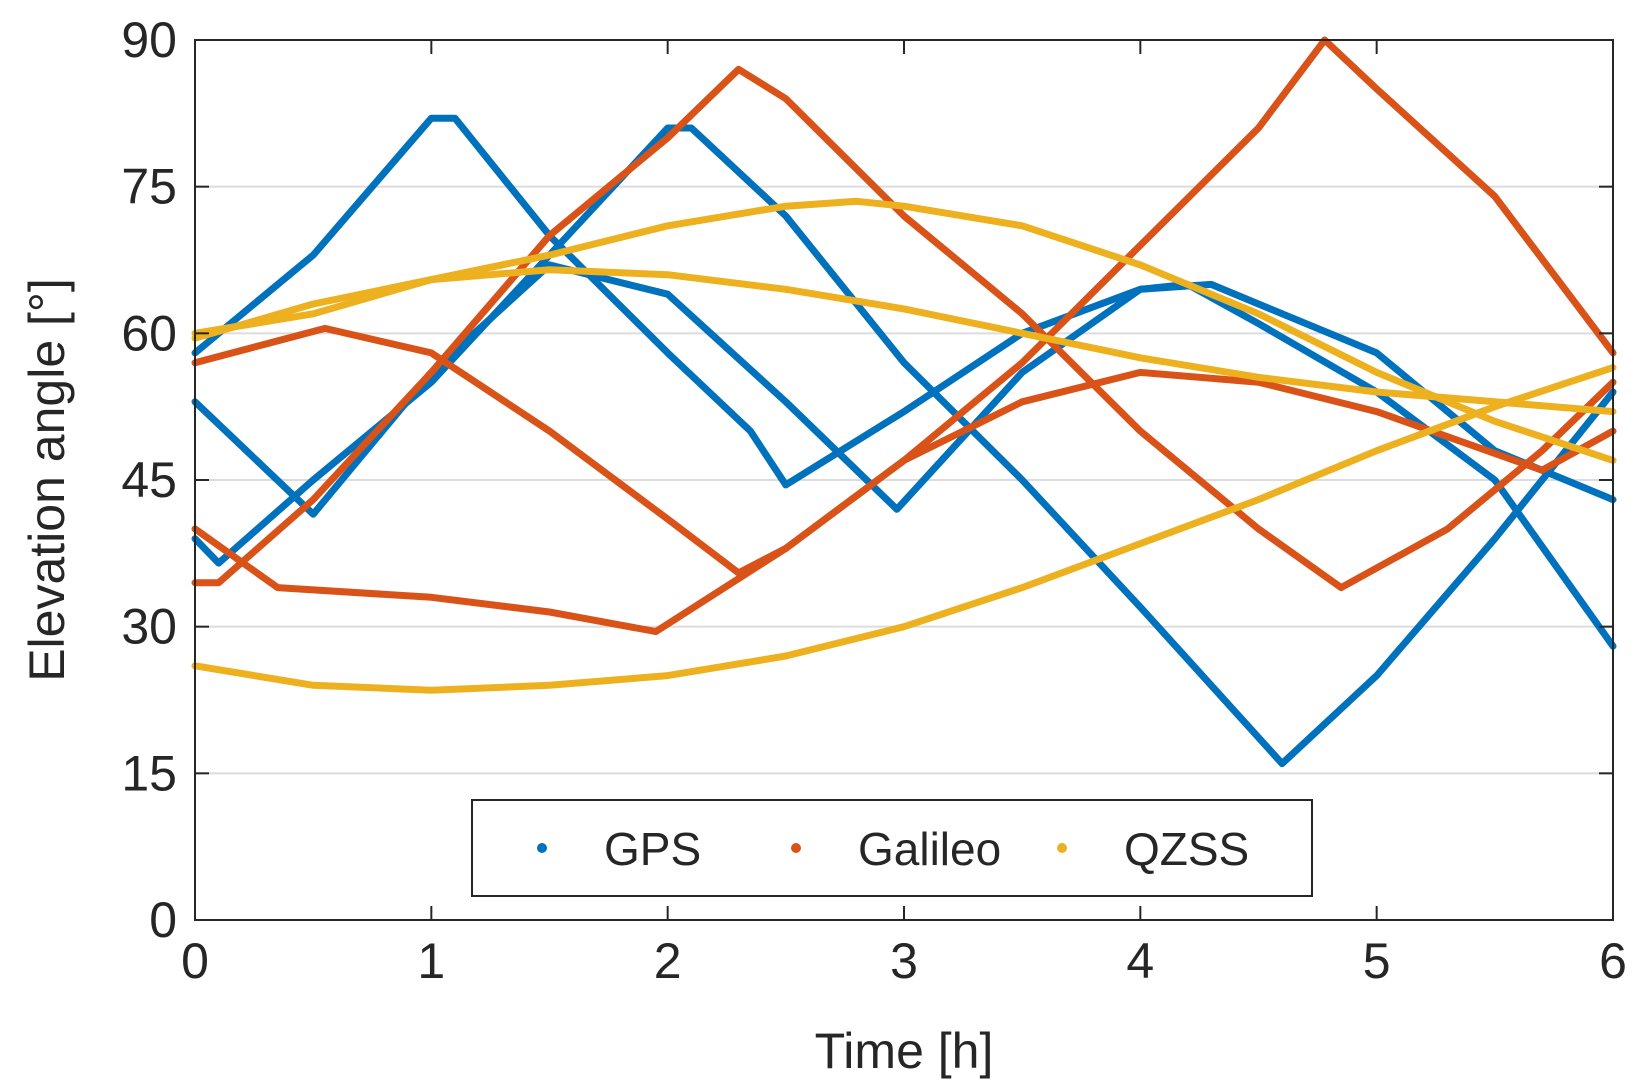  Describe the element at coordinates (149, 627) in the screenshot. I see `y-tick-label: 30` at that location.